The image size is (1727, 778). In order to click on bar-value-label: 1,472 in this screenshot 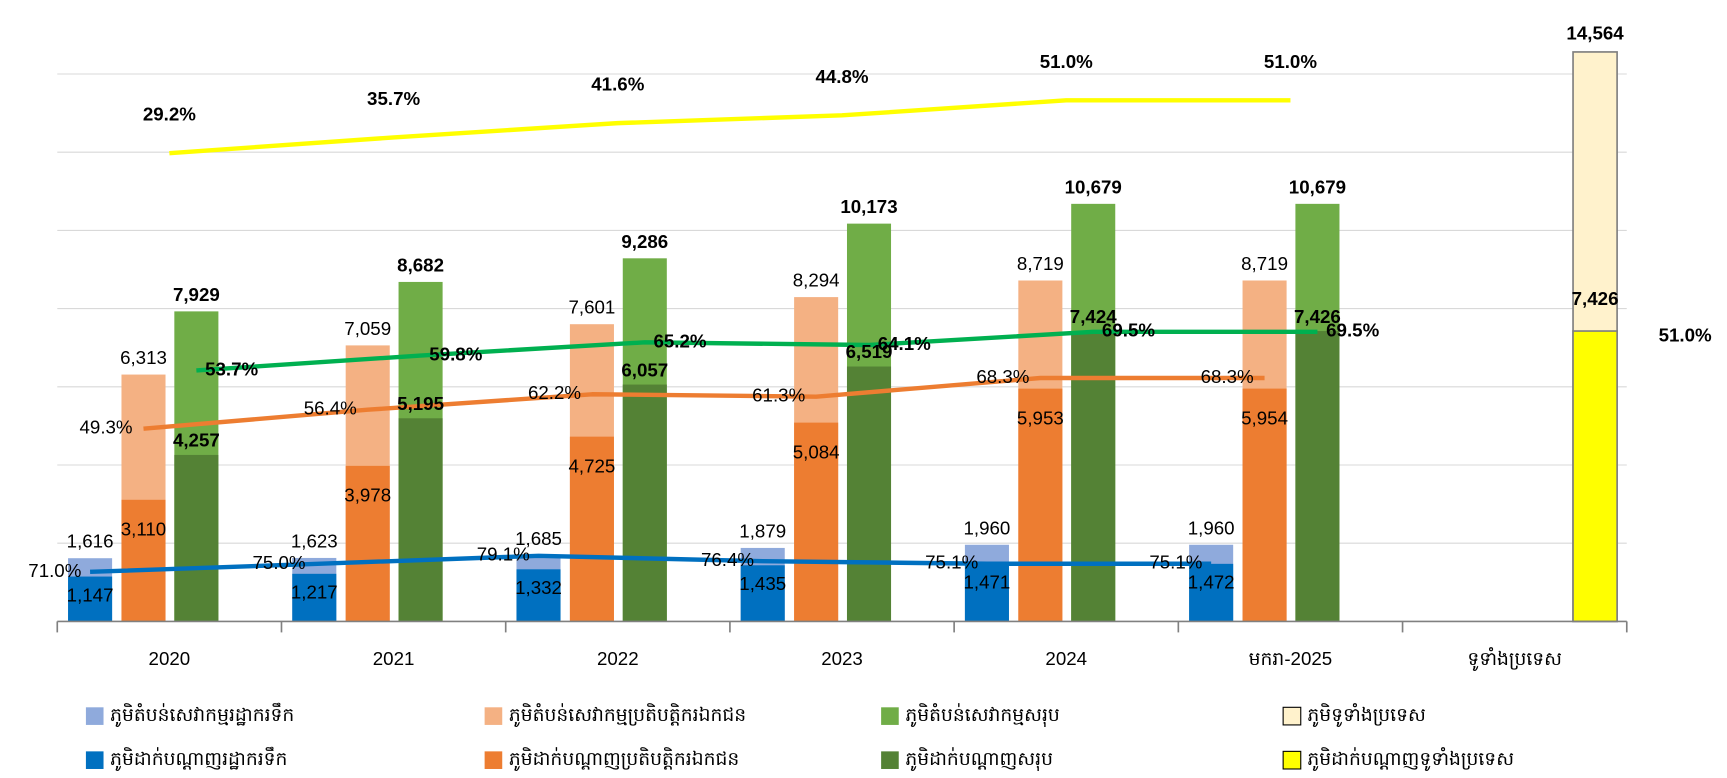, I will do `click(1211, 582)`.